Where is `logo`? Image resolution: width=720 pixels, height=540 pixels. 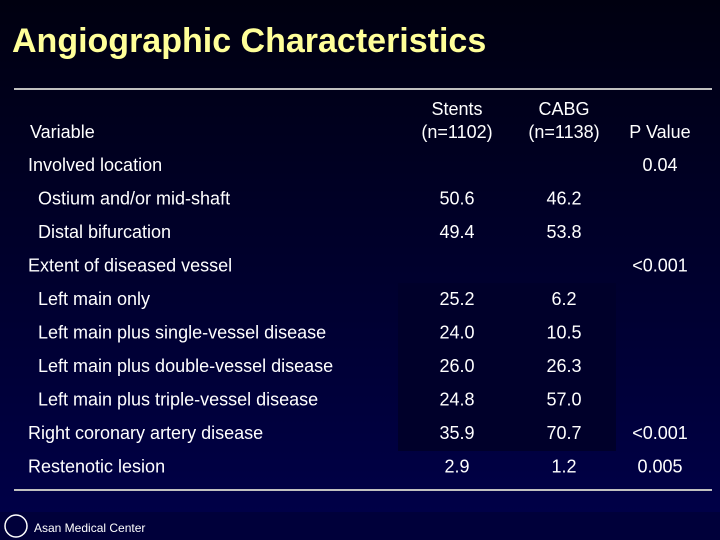
logo is located at coordinates (16, 526).